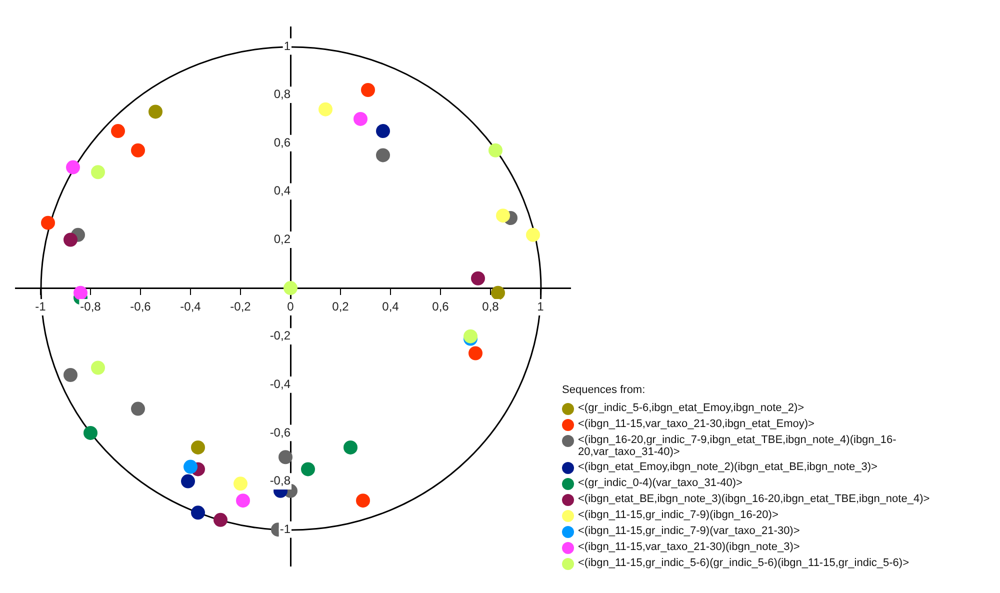  What do you see at coordinates (689, 547) in the screenshot?
I see `legend-label: <(ibgn_11-15,var_taxo_21-30)(ibgn_note_3)>` at bounding box center [689, 547].